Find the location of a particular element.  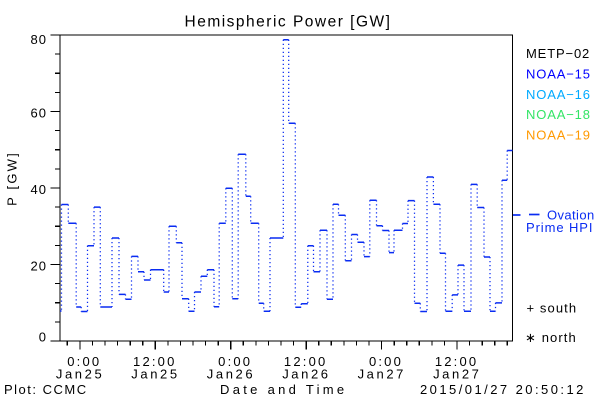

svg-text: 2015/01/27 20:50:12 is located at coordinates (503, 389).